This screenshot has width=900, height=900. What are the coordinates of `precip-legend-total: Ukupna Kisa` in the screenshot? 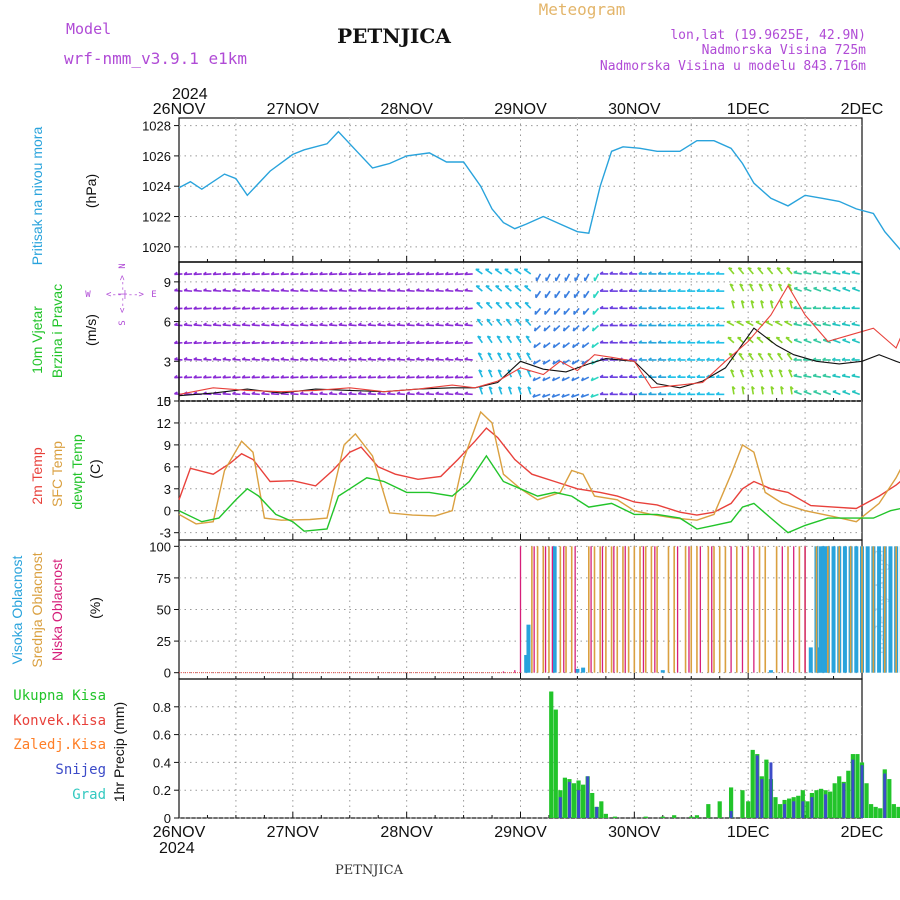 It's located at (59, 696).